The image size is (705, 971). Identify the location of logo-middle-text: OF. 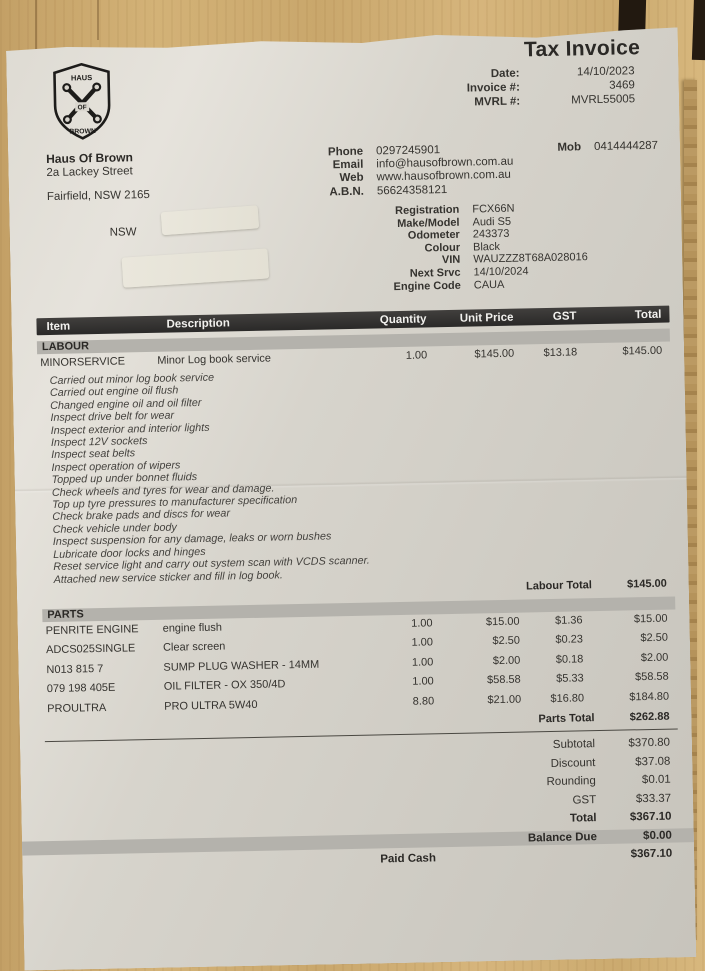
(82, 107).